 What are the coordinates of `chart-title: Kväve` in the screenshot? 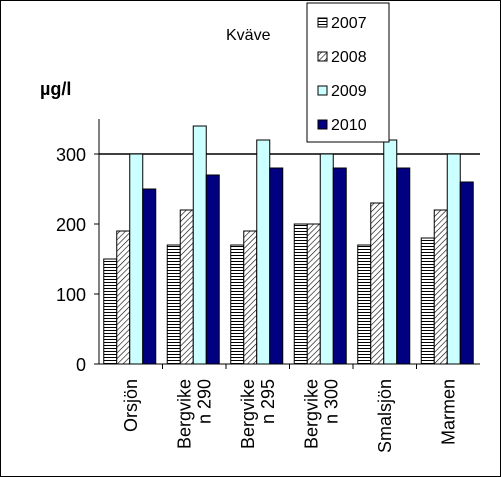 It's located at (248, 35).